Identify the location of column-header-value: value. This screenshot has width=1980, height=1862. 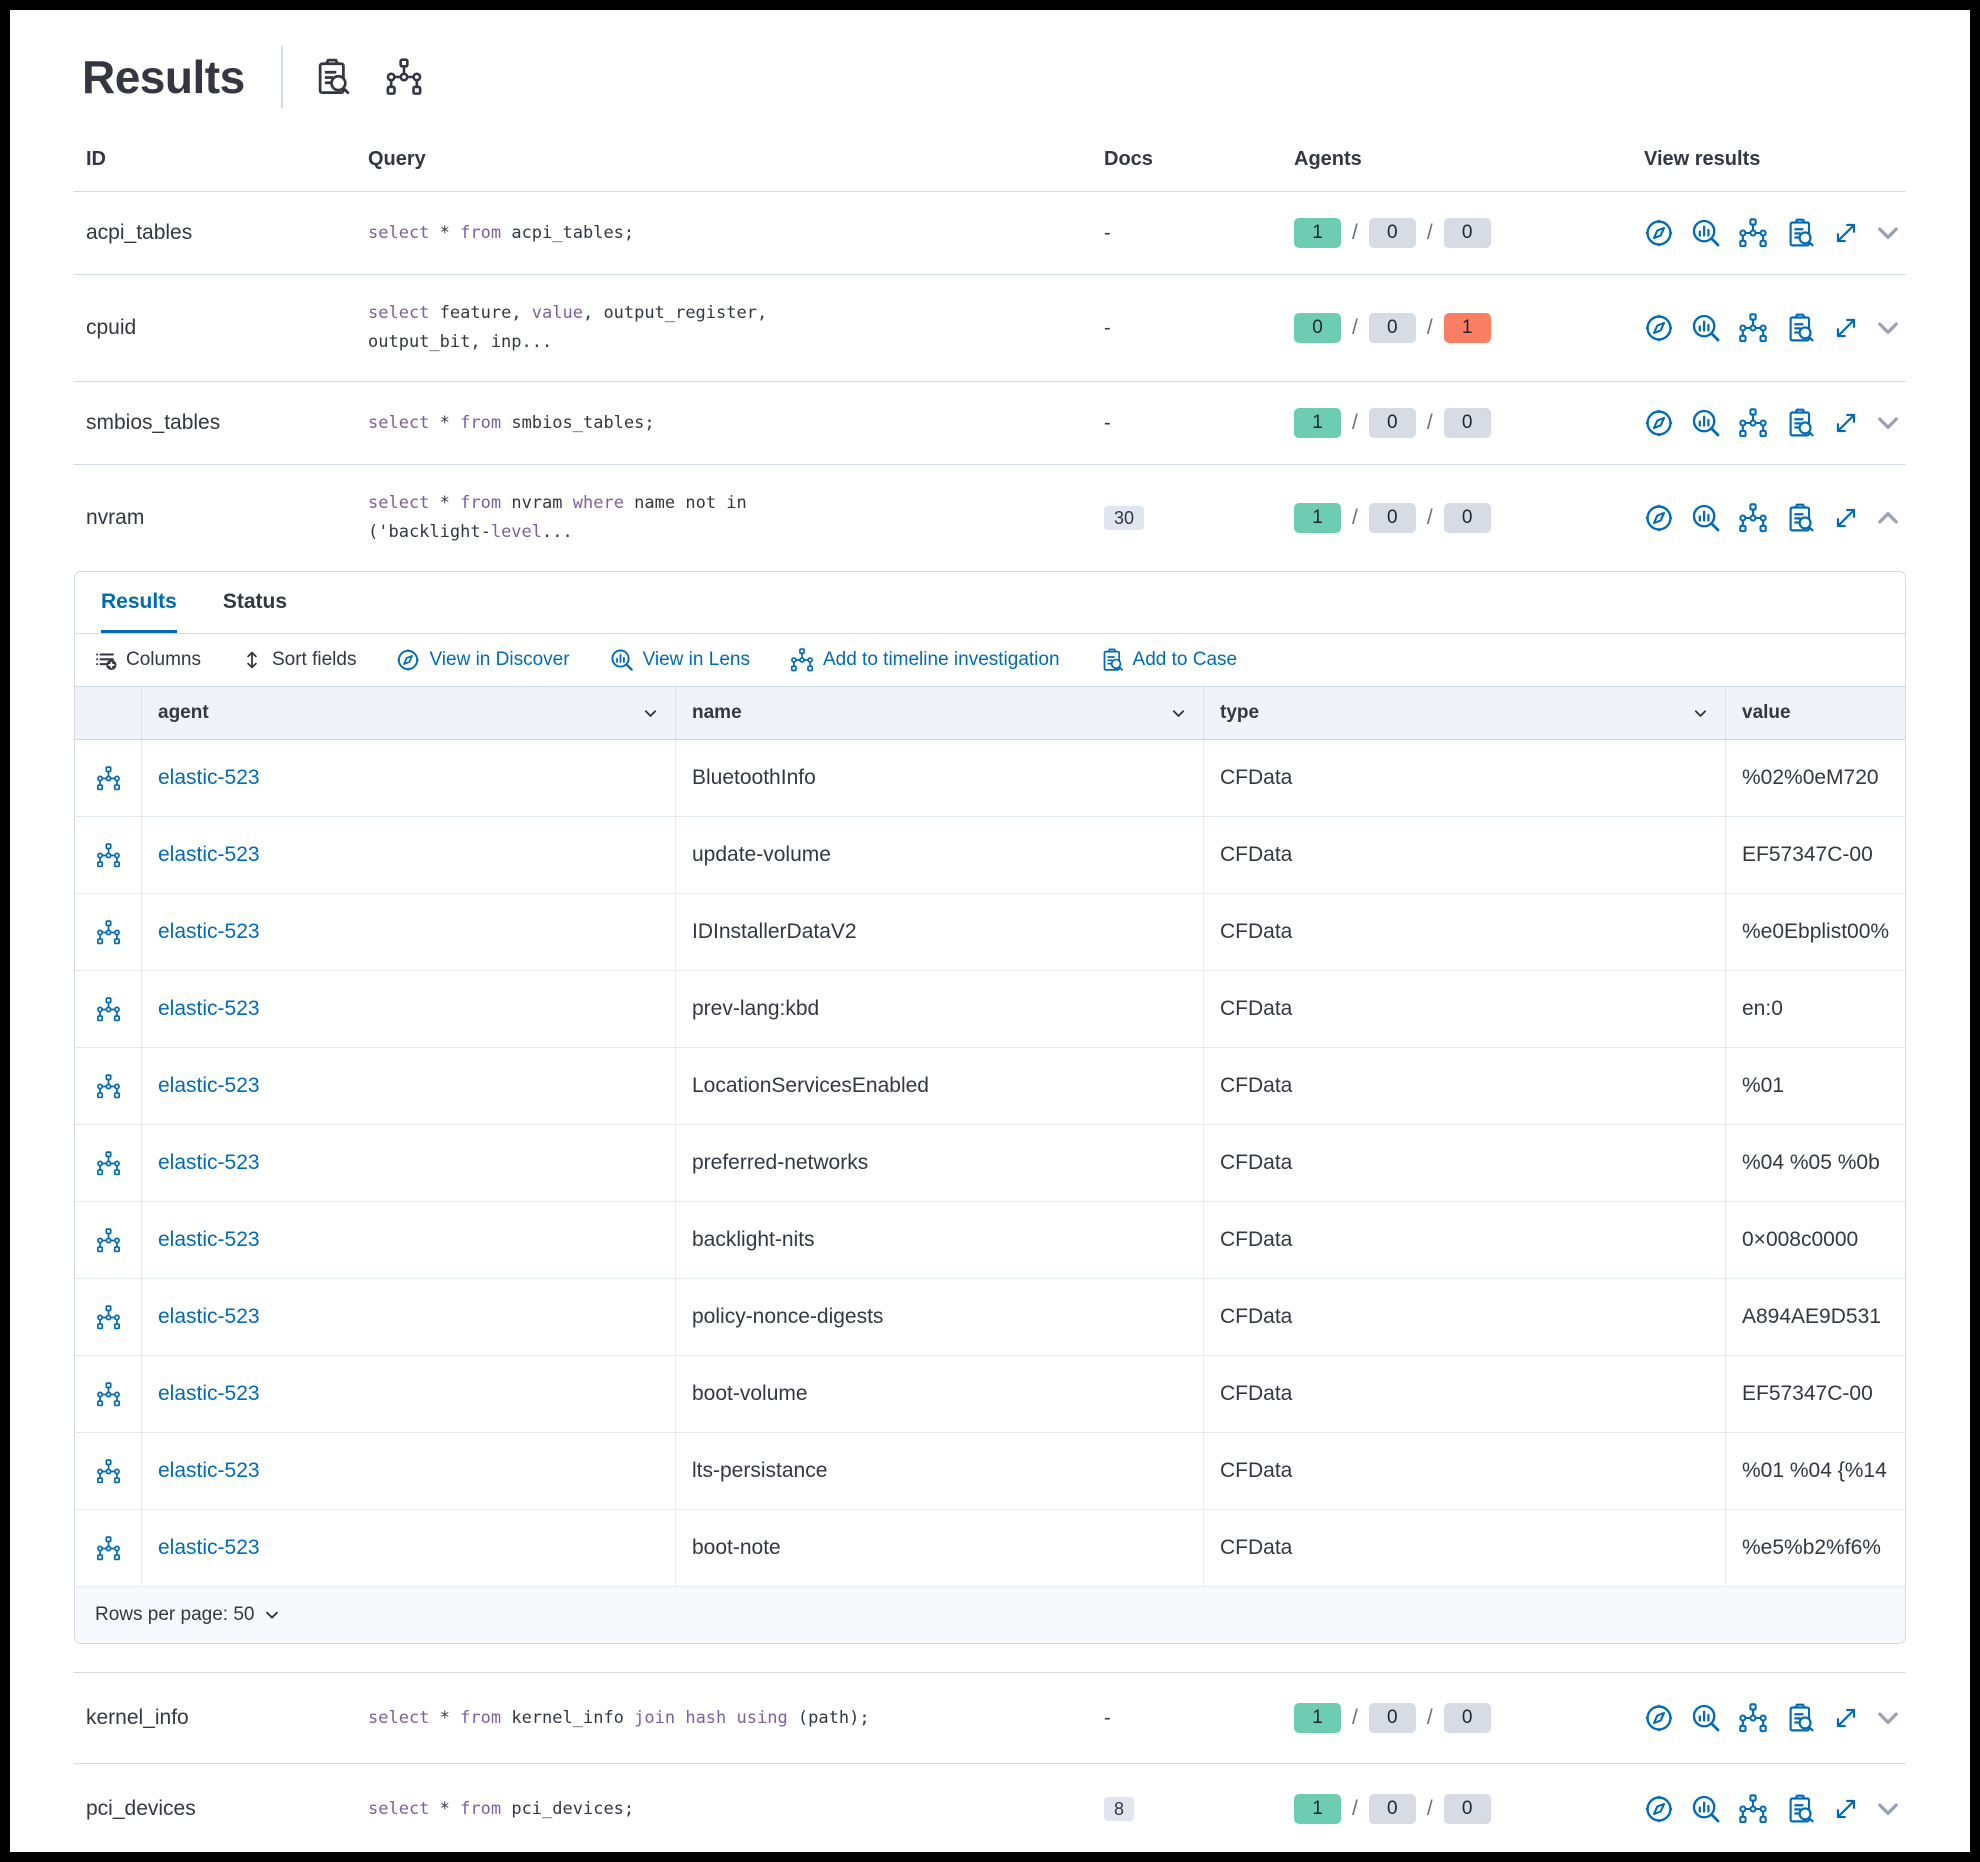
(1815, 713).